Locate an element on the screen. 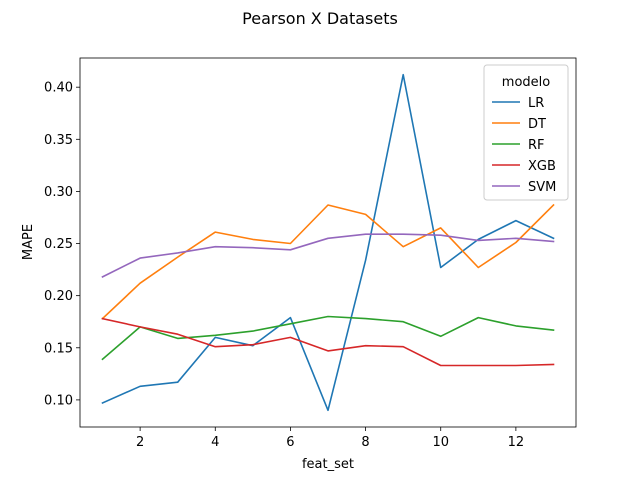 This screenshot has width=640, height=480. series-line-rf is located at coordinates (328, 338).